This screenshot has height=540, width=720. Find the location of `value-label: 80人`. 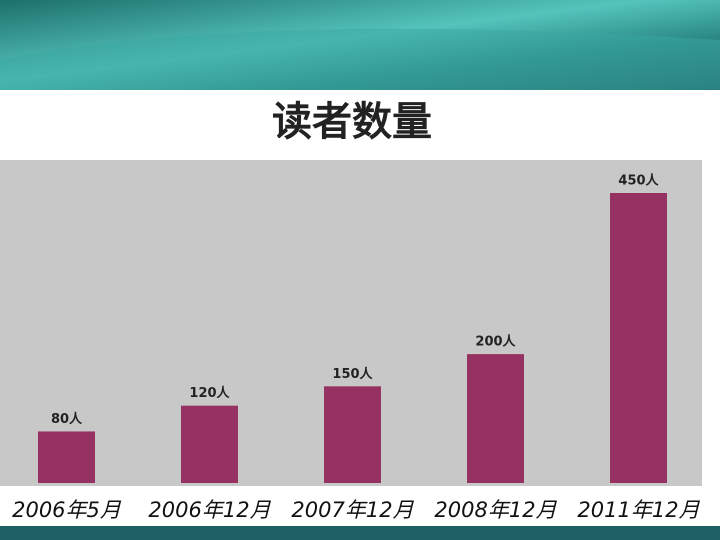

value-label: 80人 is located at coordinates (67, 419).